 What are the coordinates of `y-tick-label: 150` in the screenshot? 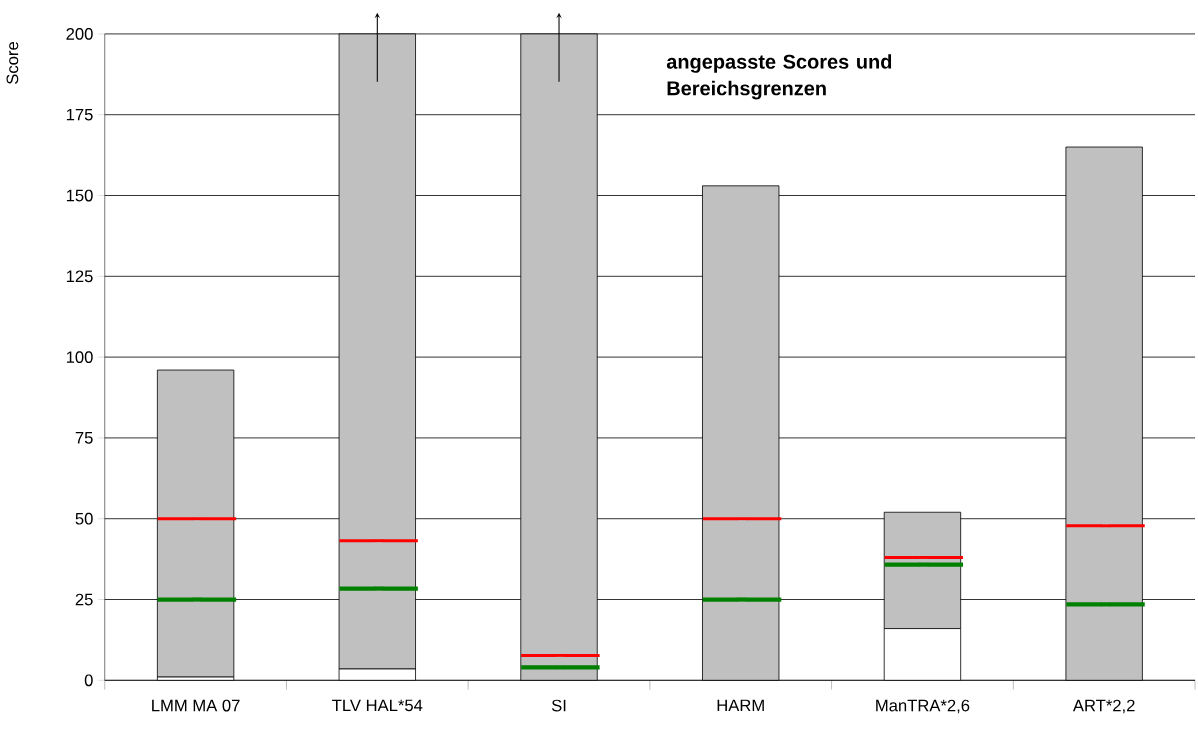 It's located at (79, 195).